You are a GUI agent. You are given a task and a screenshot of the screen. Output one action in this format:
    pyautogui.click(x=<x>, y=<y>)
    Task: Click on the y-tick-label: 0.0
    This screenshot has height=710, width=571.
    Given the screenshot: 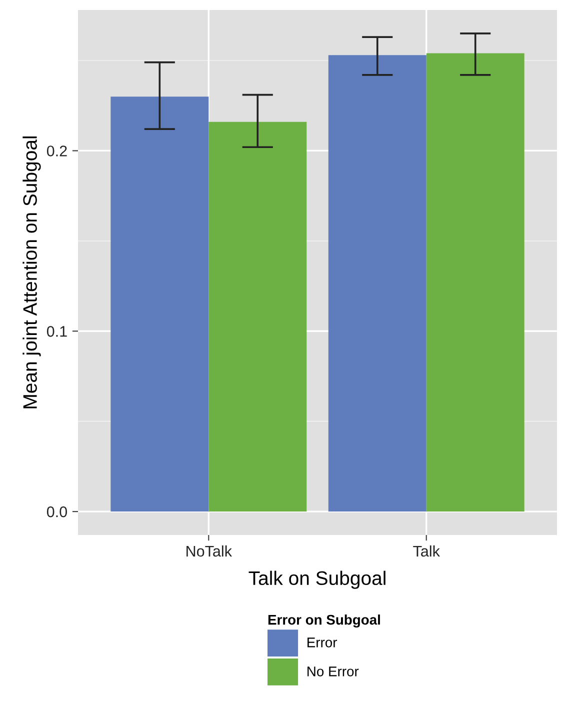 What is the action you would take?
    pyautogui.click(x=56, y=512)
    